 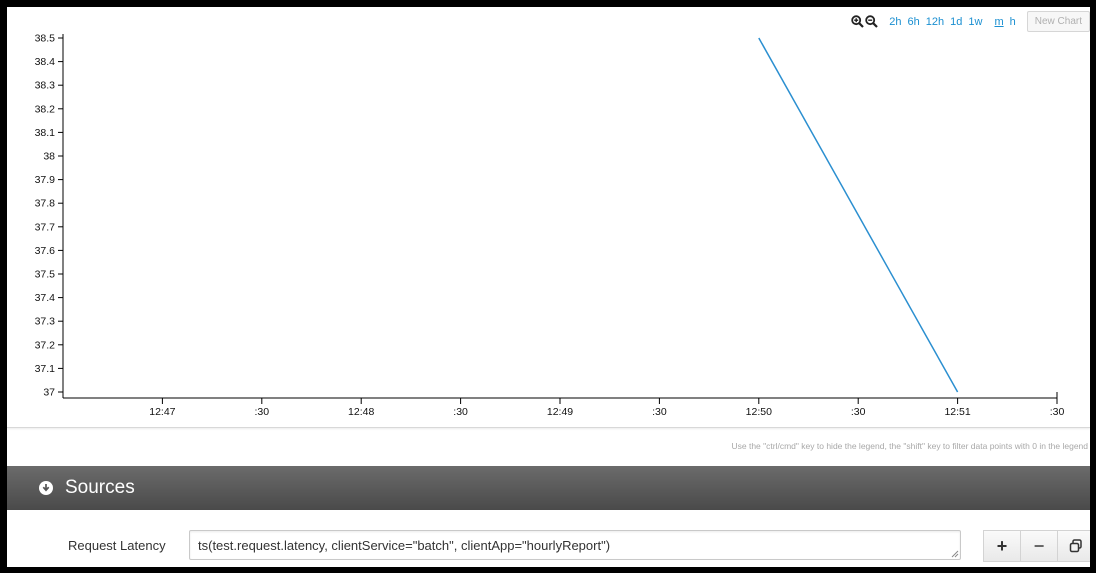 I want to click on source-actions: + −, so click(x=1036, y=546).